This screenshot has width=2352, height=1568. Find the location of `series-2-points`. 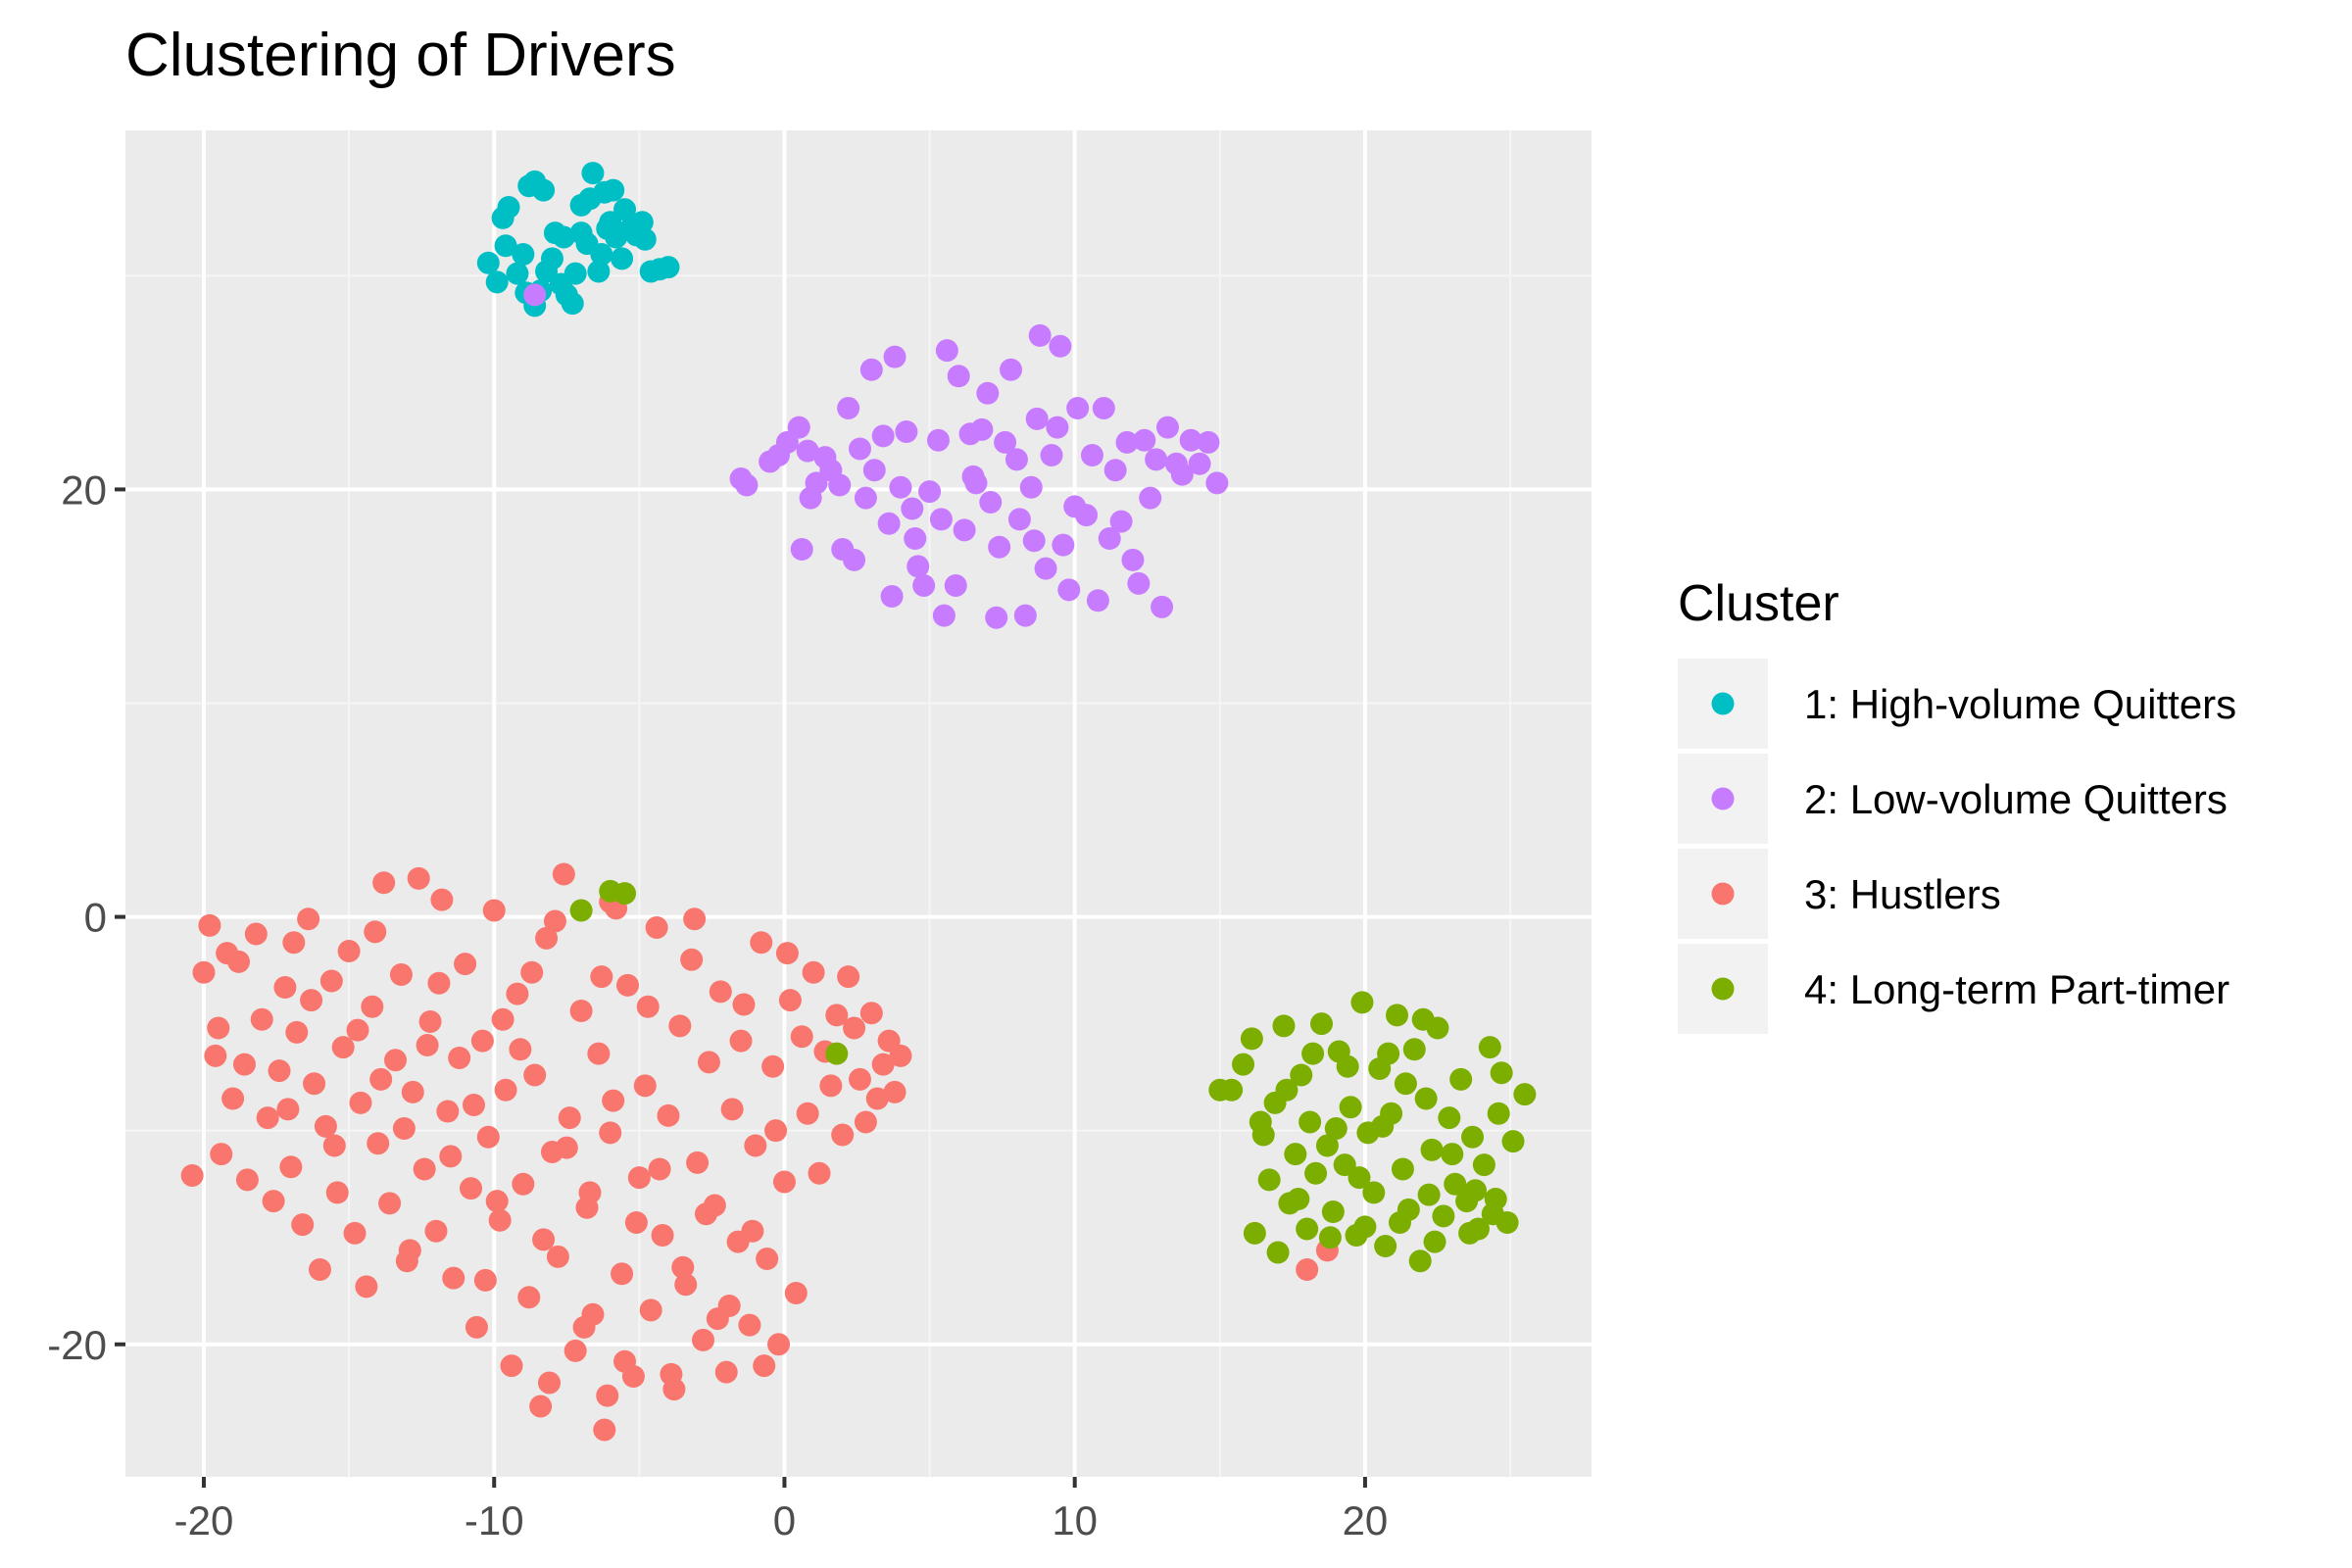

series-2-points is located at coordinates (876, 456).